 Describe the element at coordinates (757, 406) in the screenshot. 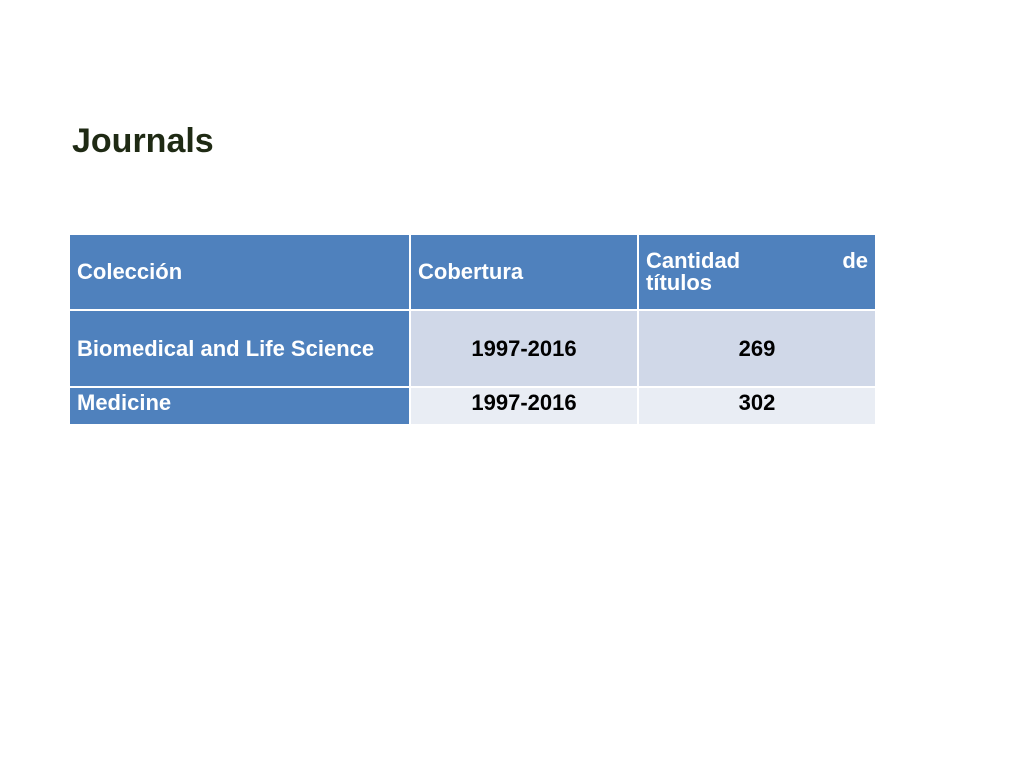

I see `cell-titles: 302` at that location.